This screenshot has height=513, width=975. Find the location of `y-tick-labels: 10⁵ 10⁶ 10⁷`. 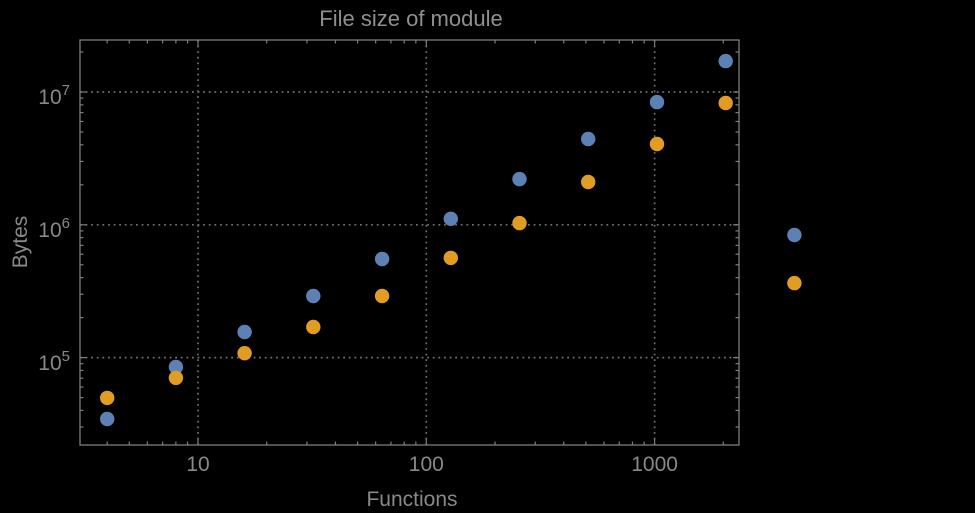

y-tick-labels: 10⁵ 10⁶ 10⁷ is located at coordinates (54, 228).